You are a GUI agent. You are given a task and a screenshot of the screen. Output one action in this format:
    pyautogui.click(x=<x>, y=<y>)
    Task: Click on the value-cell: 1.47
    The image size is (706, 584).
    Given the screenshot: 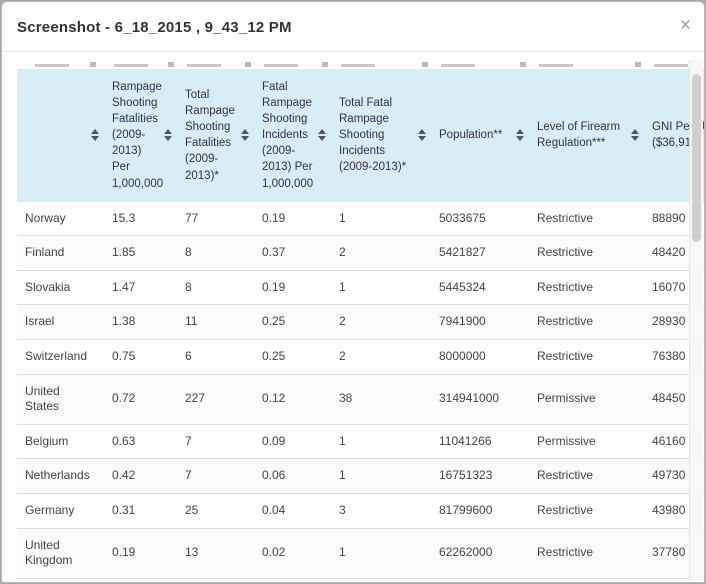 What is the action you would take?
    pyautogui.click(x=140, y=288)
    